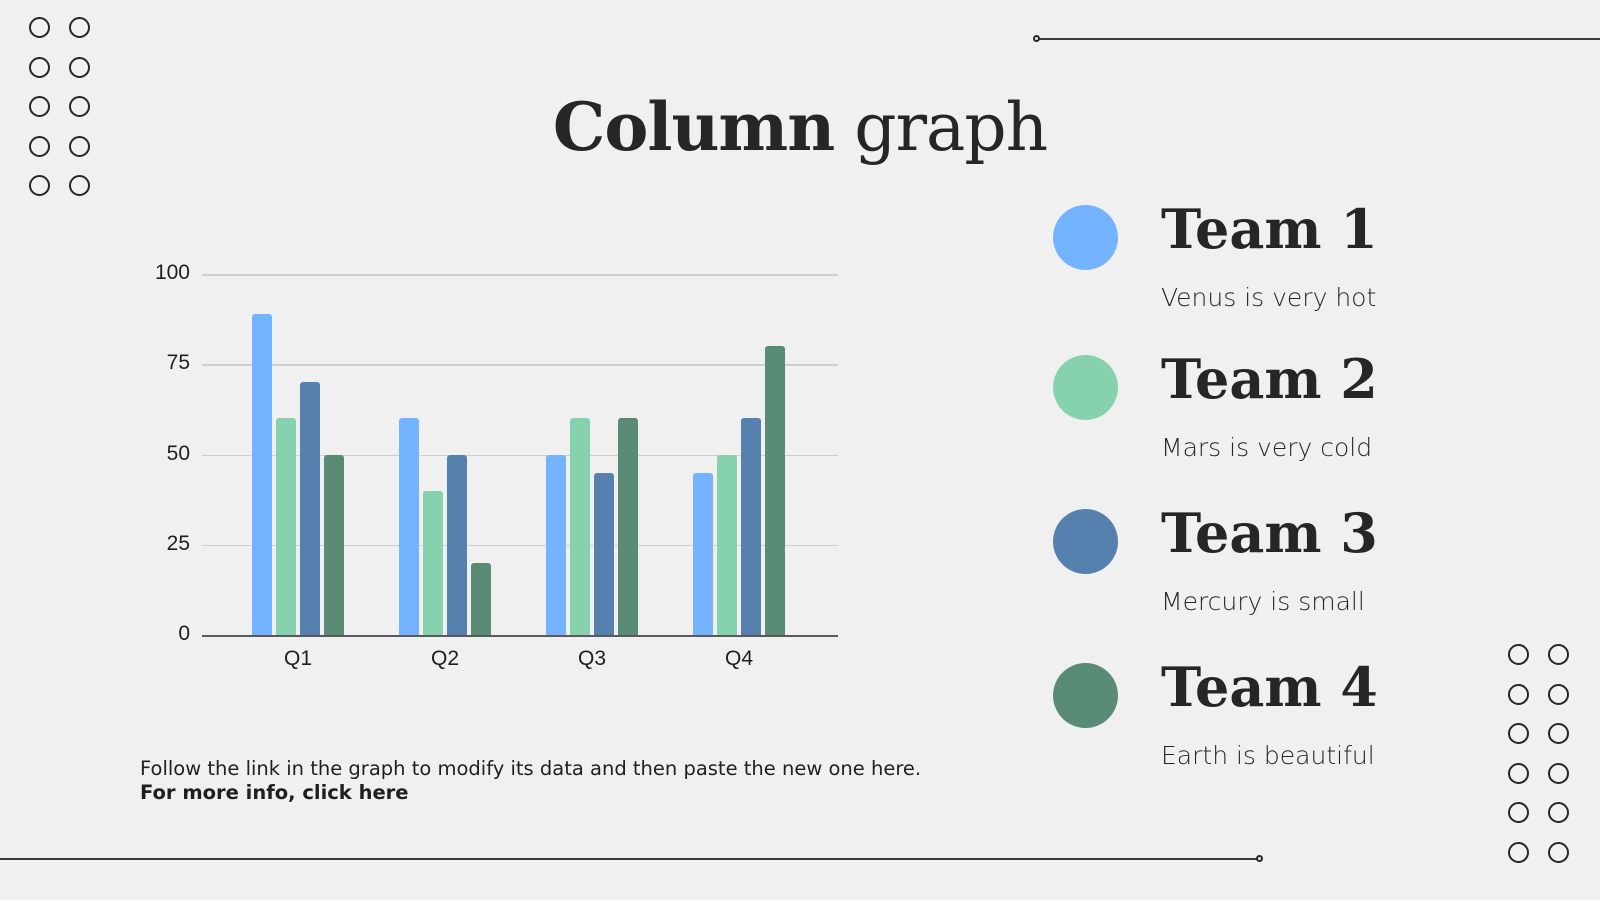 Image resolution: width=1600 pixels, height=900 pixels. I want to click on decorative-dot-grid-bottom-right, so click(1540, 753).